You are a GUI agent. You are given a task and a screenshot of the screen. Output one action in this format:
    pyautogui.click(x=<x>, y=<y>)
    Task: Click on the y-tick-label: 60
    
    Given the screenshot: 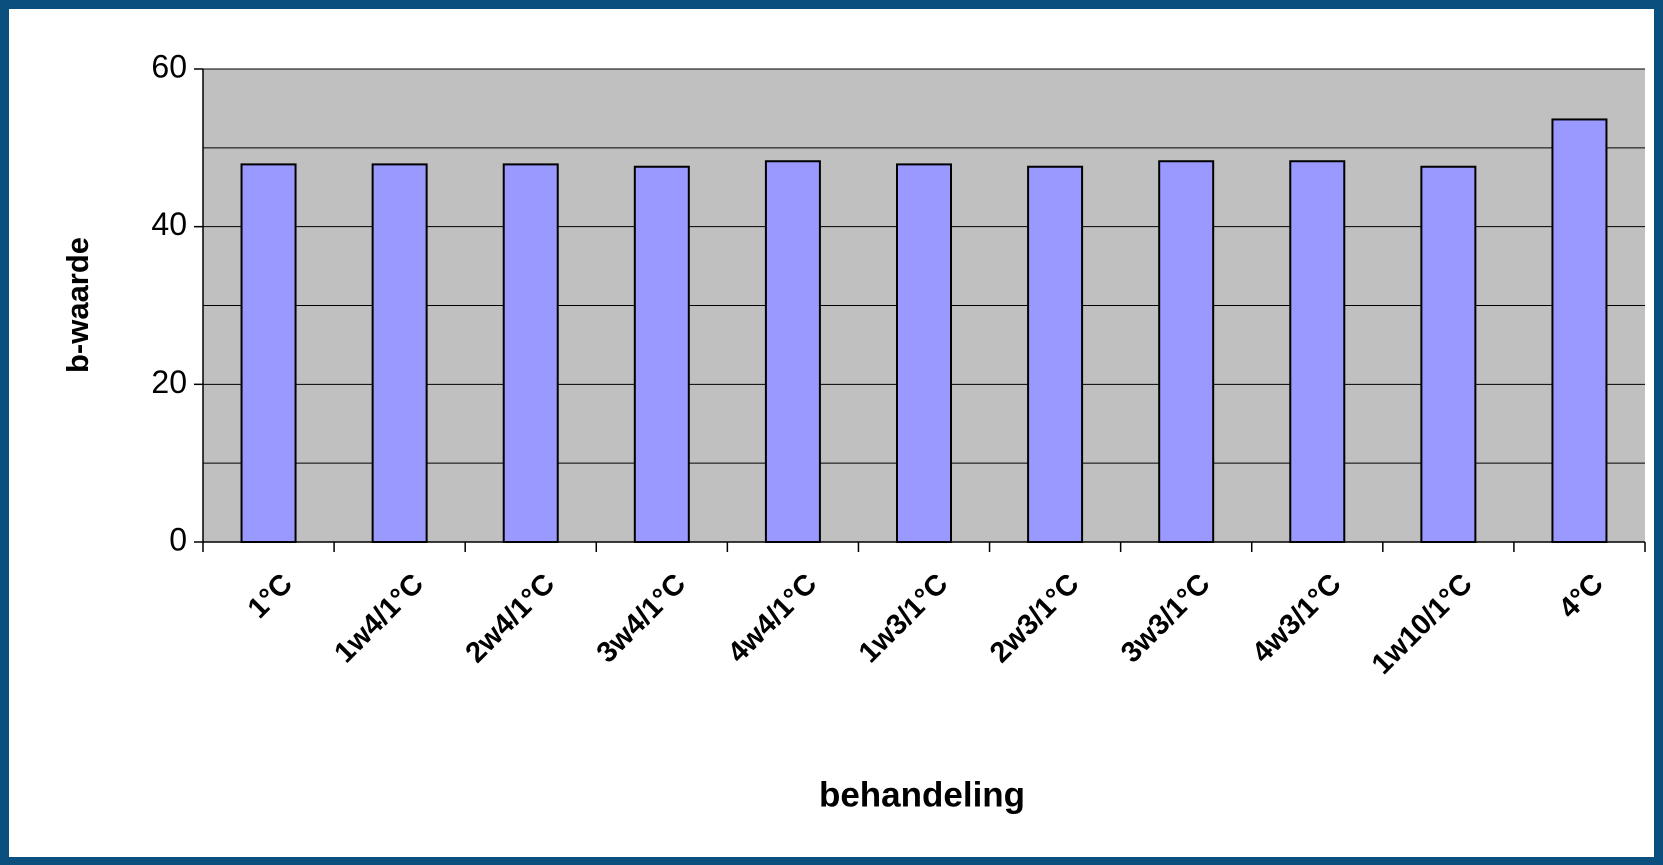 What is the action you would take?
    pyautogui.click(x=169, y=66)
    